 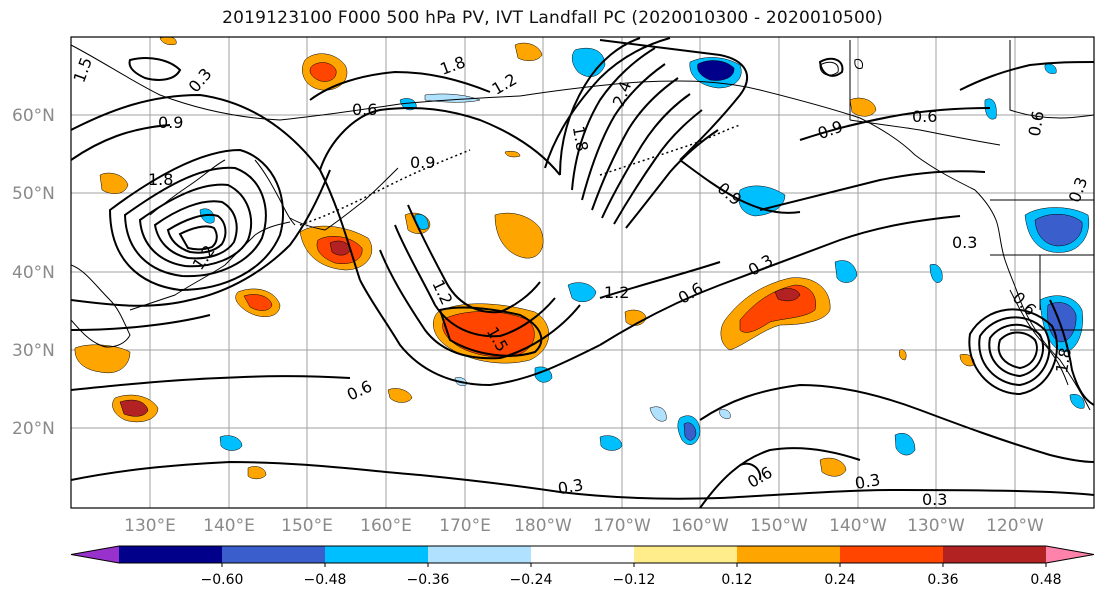 I want to click on colorbar-tick-label: −0.60, so click(x=222, y=580).